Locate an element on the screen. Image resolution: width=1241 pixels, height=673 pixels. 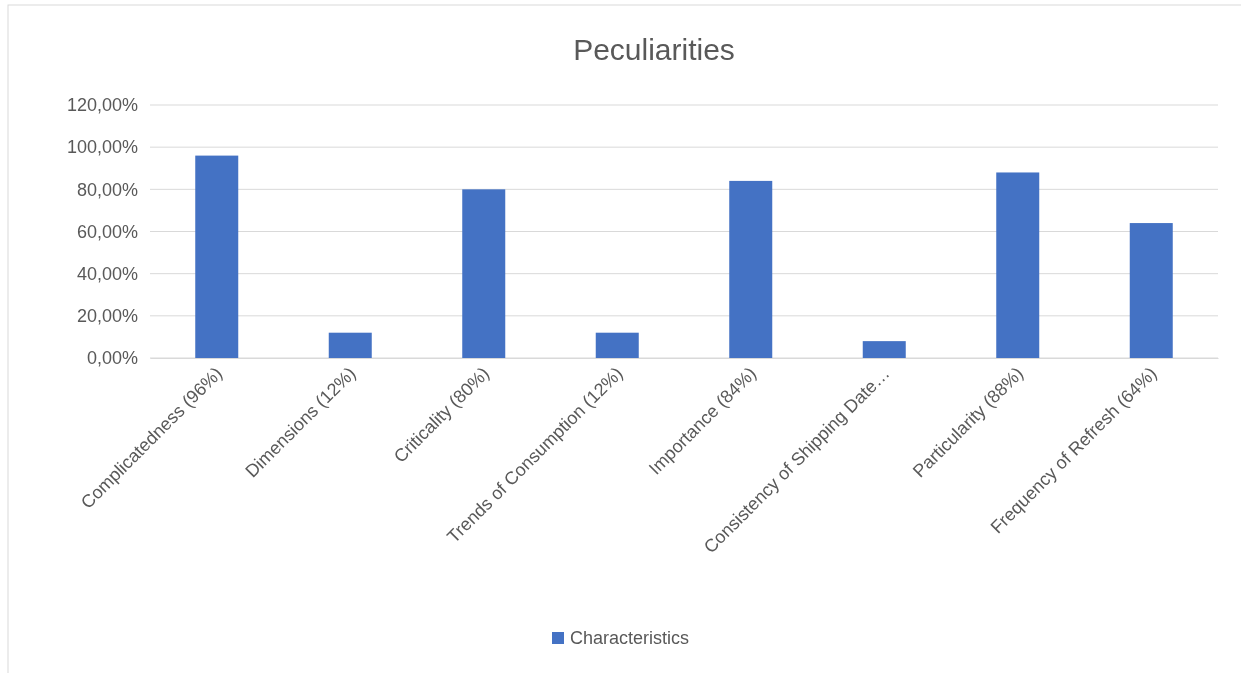
y-tick-label: 60,00% is located at coordinates (107, 231).